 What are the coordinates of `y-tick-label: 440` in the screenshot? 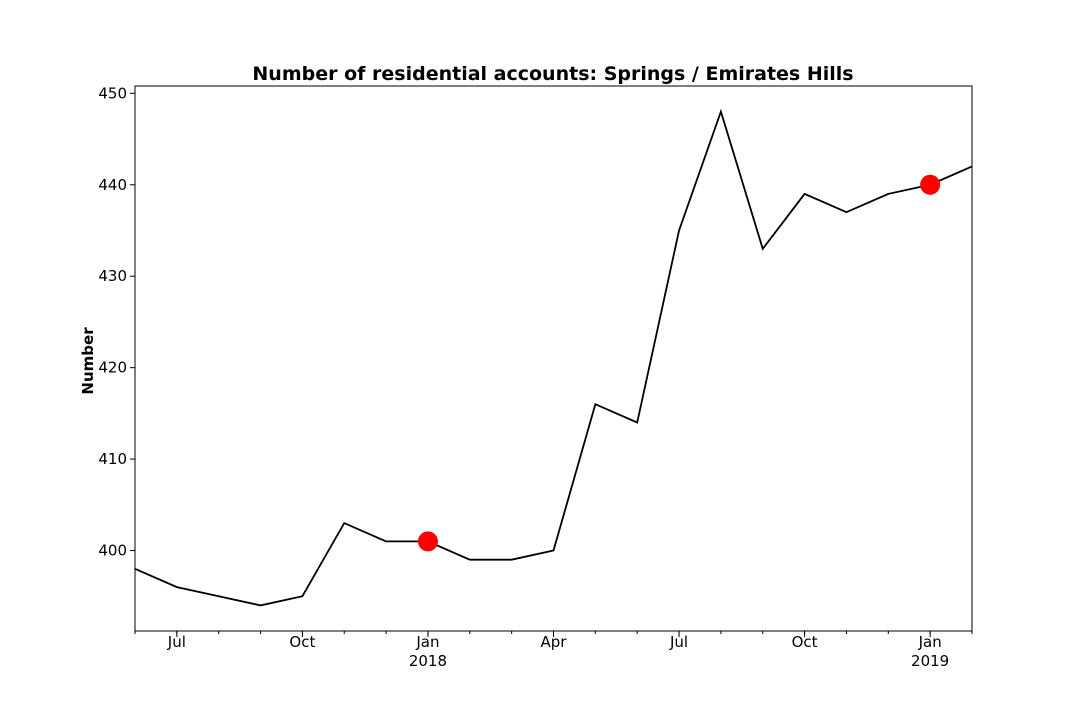 It's located at (112, 185).